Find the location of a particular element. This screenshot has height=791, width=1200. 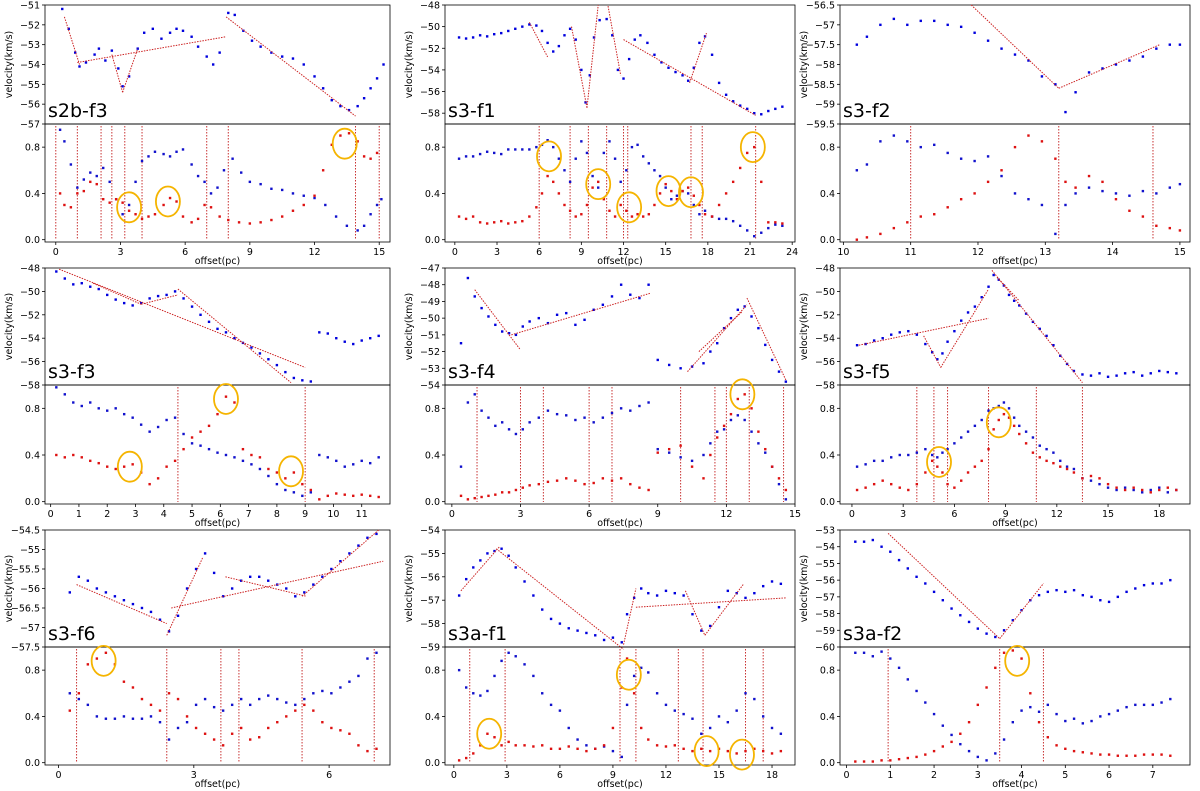

x-tick-label: 7 is located at coordinates (1153, 775).